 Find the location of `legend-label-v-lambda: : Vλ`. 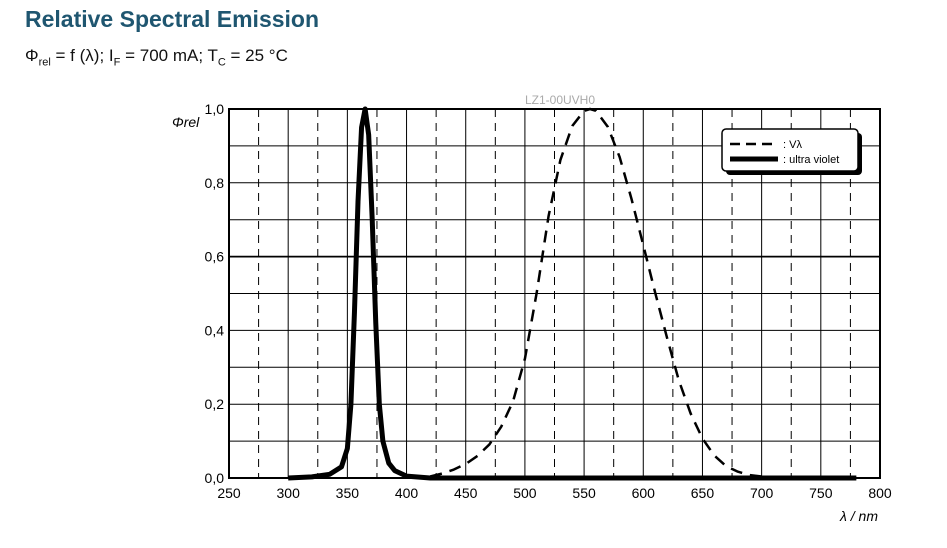

legend-label-v-lambda: : Vλ is located at coordinates (792, 145).